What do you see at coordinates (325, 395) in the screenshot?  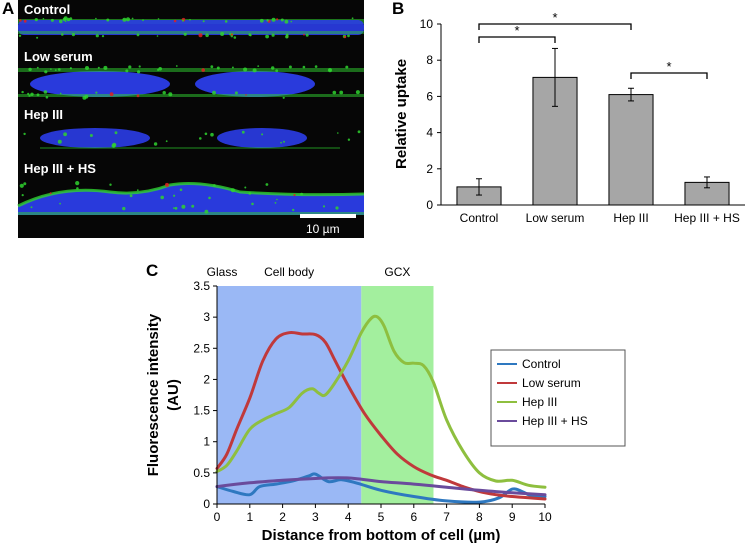 I see `region-shading` at bounding box center [325, 395].